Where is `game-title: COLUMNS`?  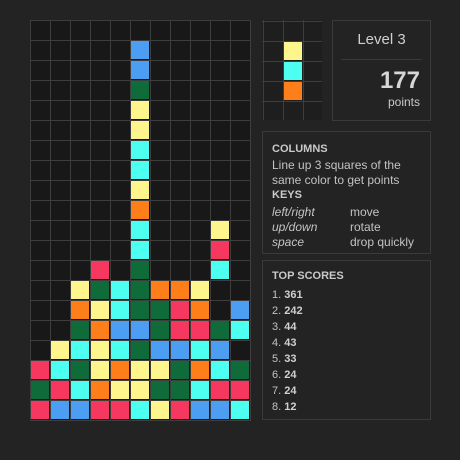 game-title: COLUMNS is located at coordinates (300, 149).